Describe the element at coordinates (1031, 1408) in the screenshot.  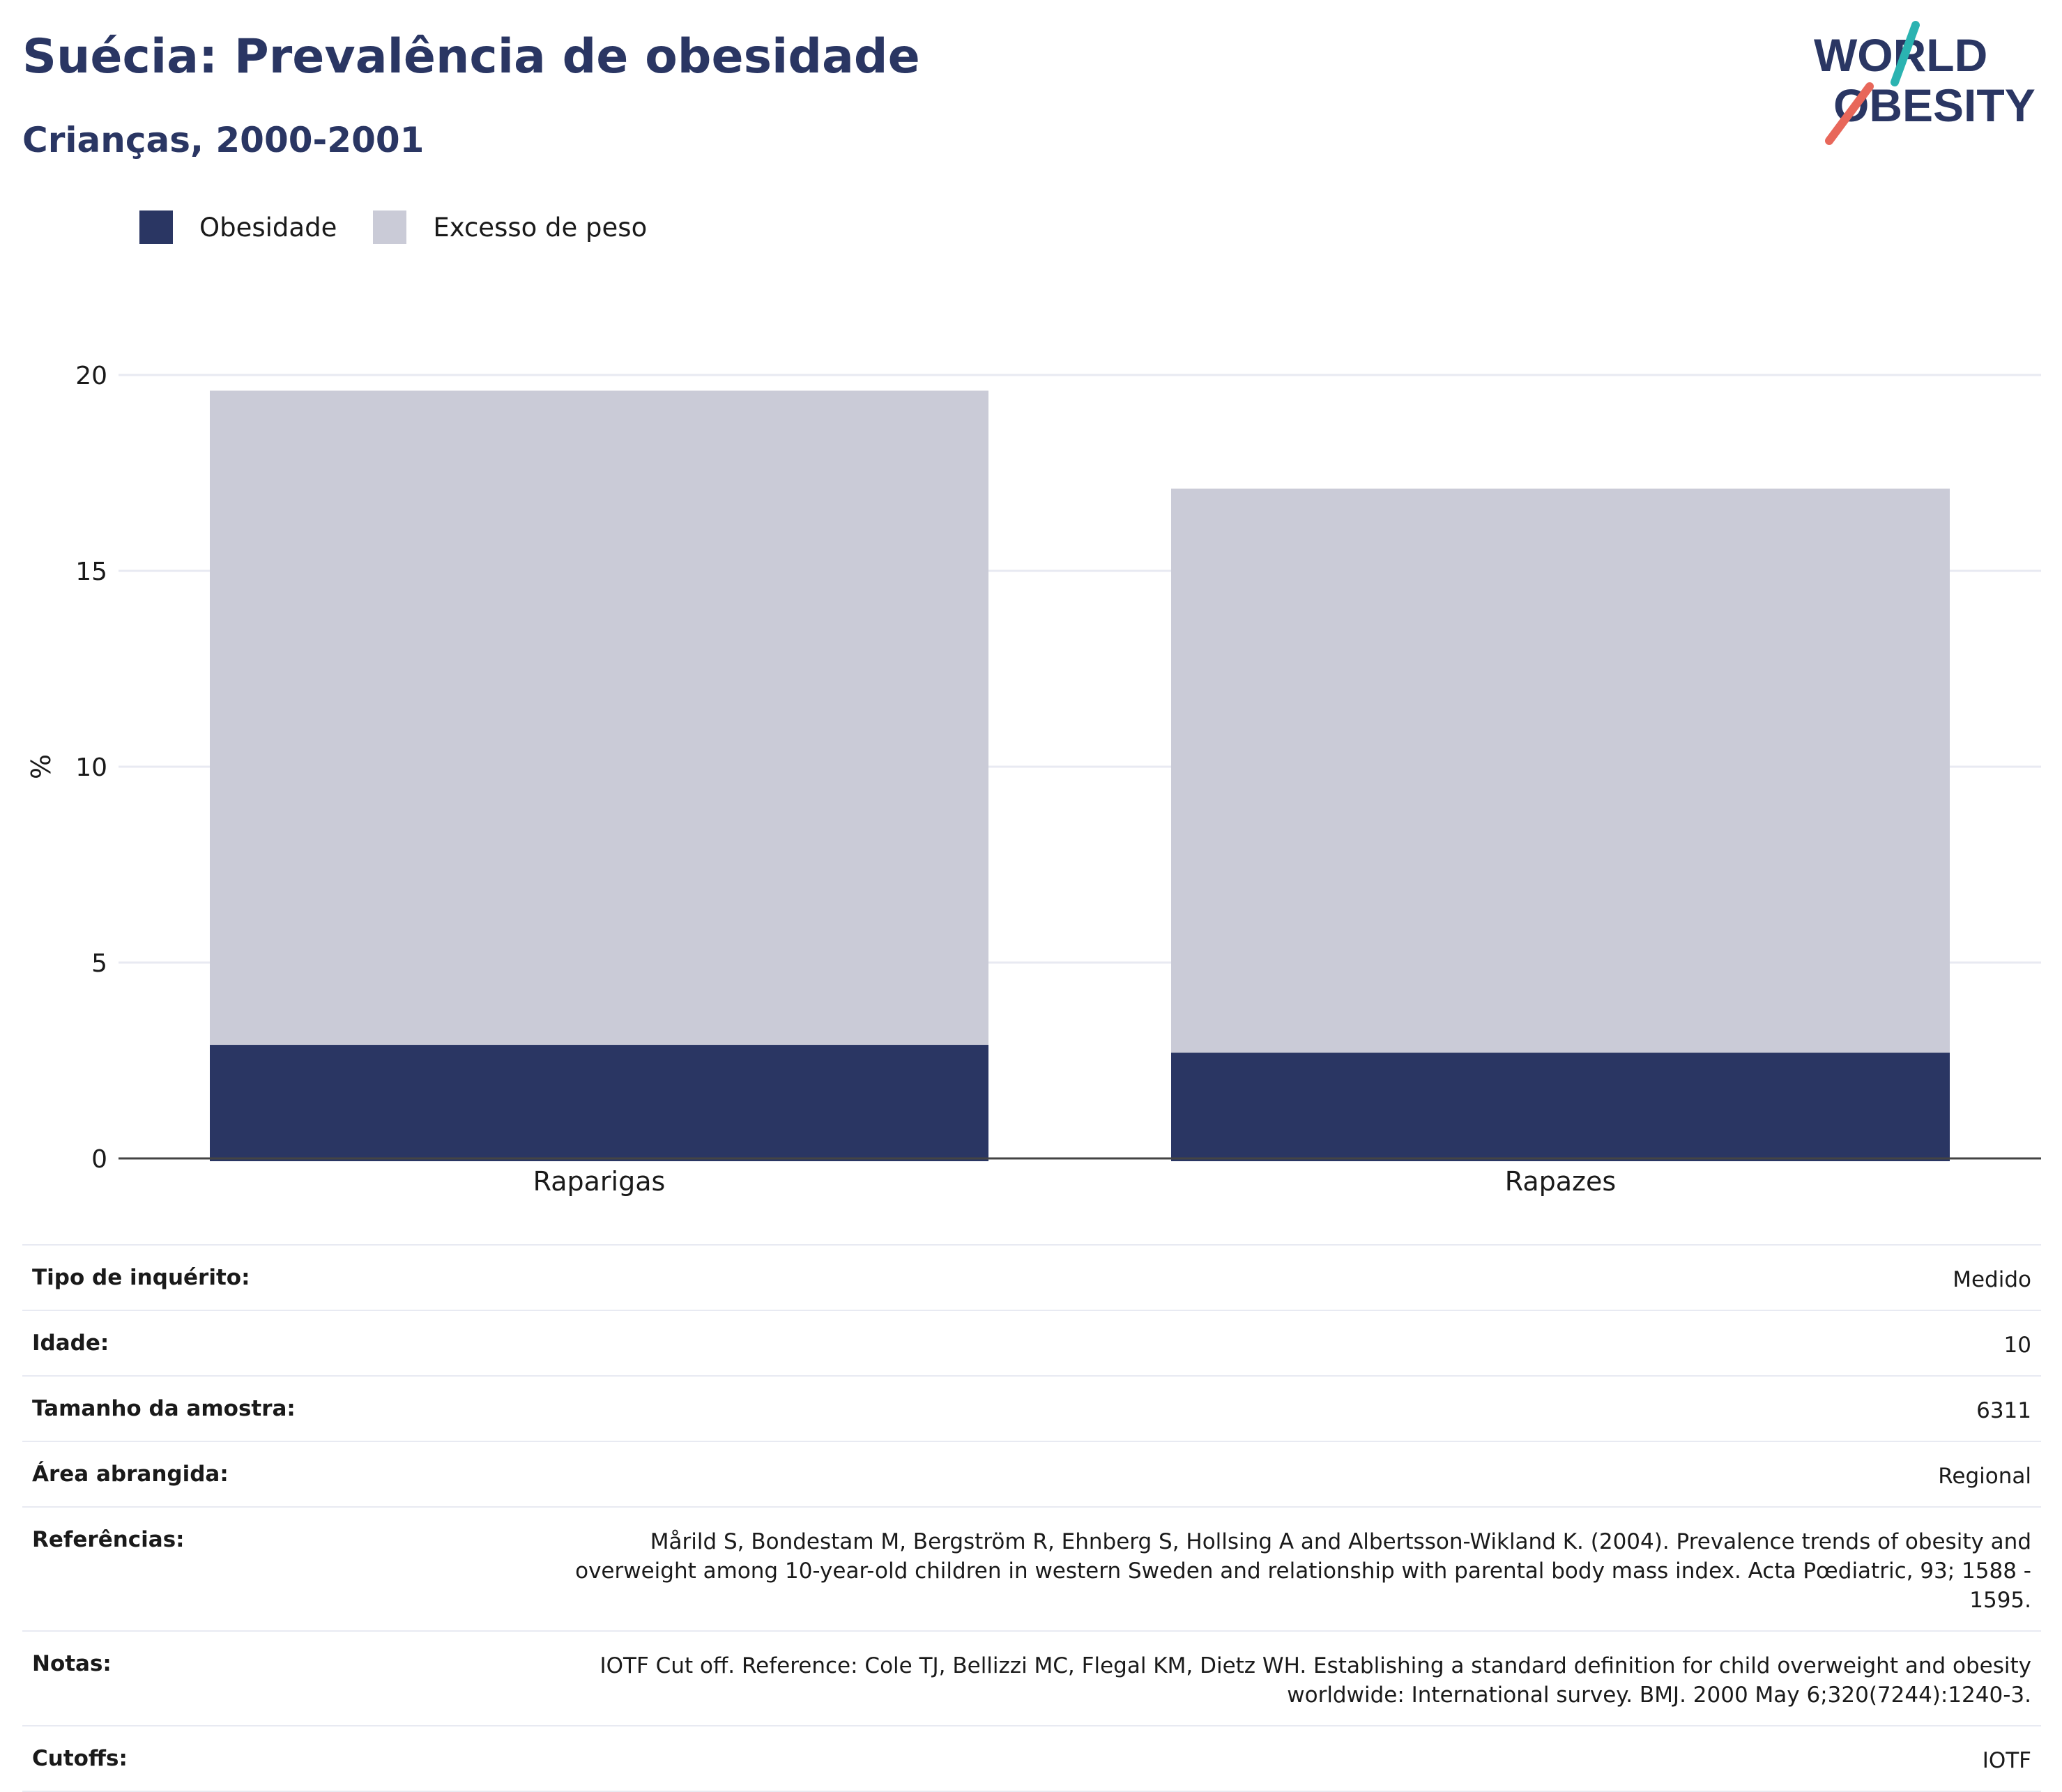
I see `info-row: Tamanho da amostra: 6311` at that location.